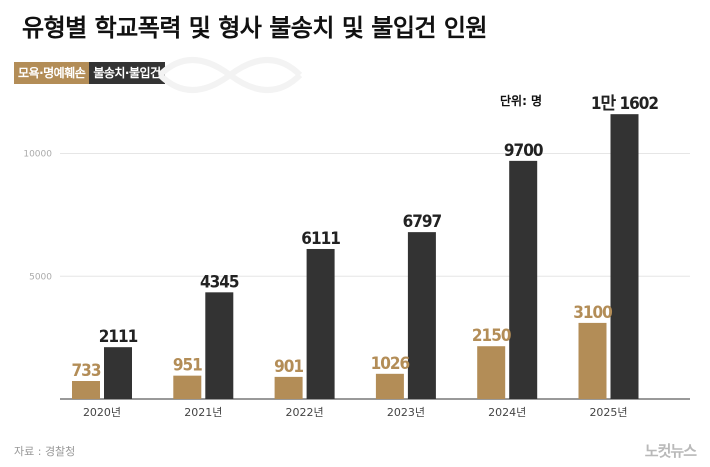 The width and height of the screenshot is (710, 467). I want to click on y-tick-label: 10000, so click(37, 155).